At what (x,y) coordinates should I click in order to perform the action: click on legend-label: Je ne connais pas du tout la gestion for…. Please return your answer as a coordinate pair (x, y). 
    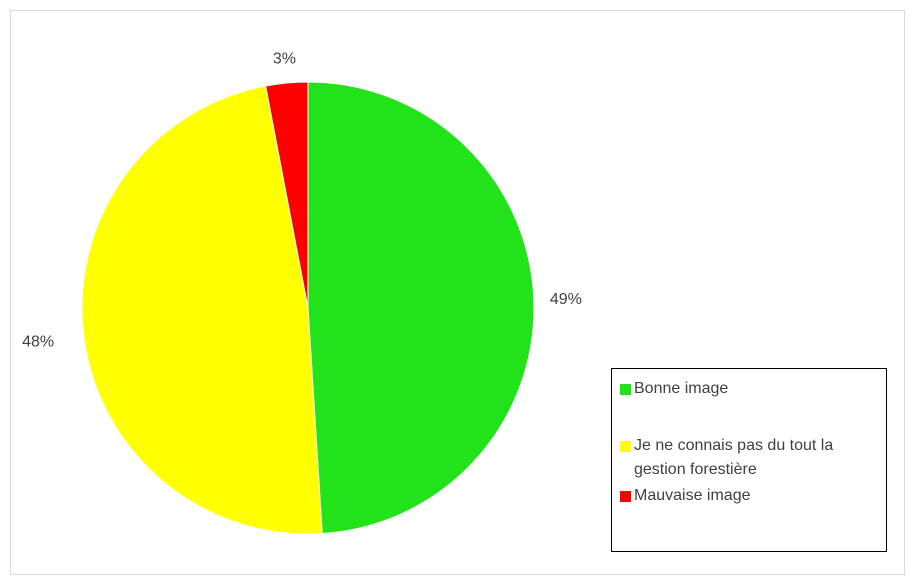
    Looking at the image, I should click on (734, 457).